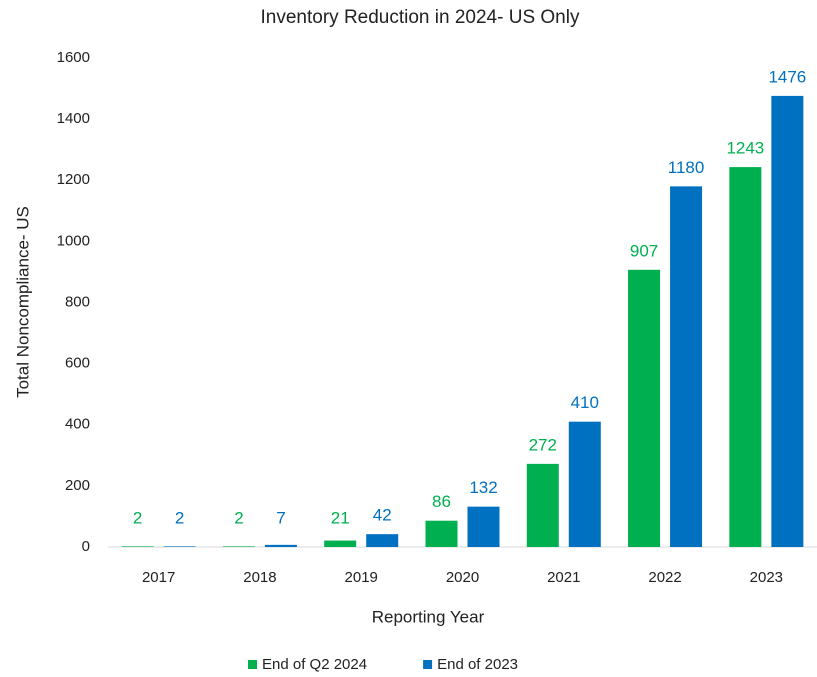 The height and width of the screenshot is (677, 817). I want to click on data-label: 1180, so click(686, 167).